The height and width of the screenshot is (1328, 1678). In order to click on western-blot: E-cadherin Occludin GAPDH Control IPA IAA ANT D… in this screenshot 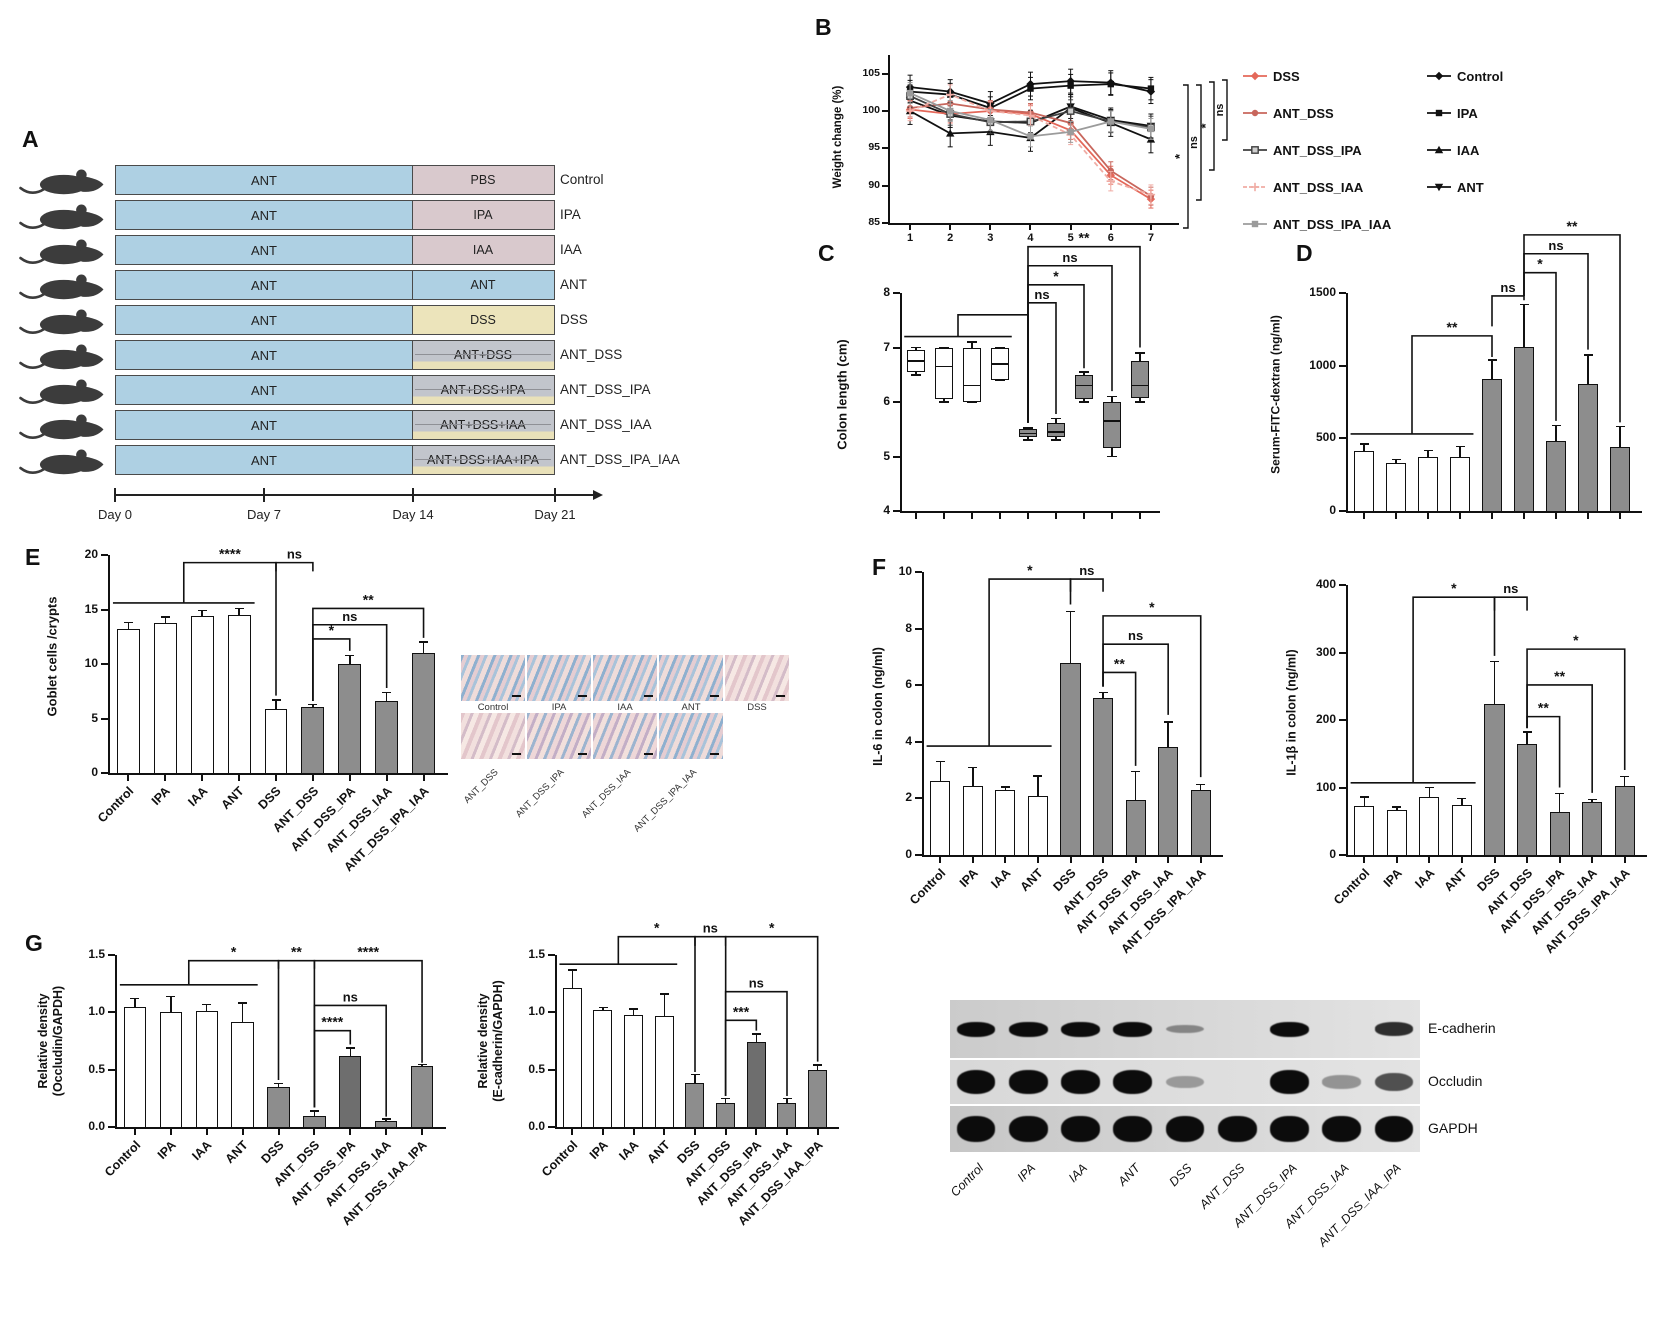, I will do `click(1269, 1126)`.